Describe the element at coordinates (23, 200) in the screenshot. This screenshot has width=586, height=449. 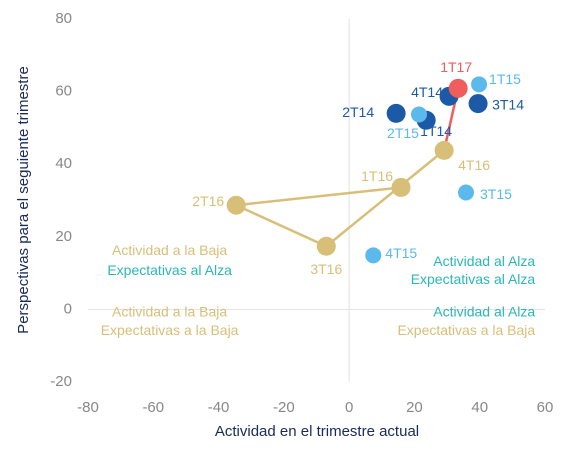
I see `y-axis-label: Perspectivas para el seguiente trimestre` at that location.